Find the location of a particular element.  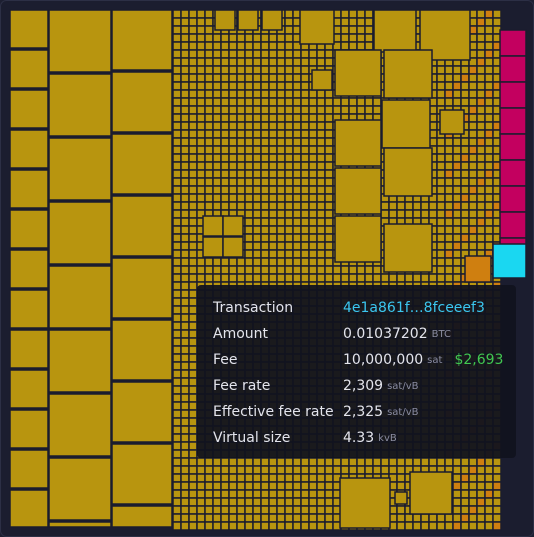

row-value-line: 0.01037202 BTC is located at coordinates (397, 334).